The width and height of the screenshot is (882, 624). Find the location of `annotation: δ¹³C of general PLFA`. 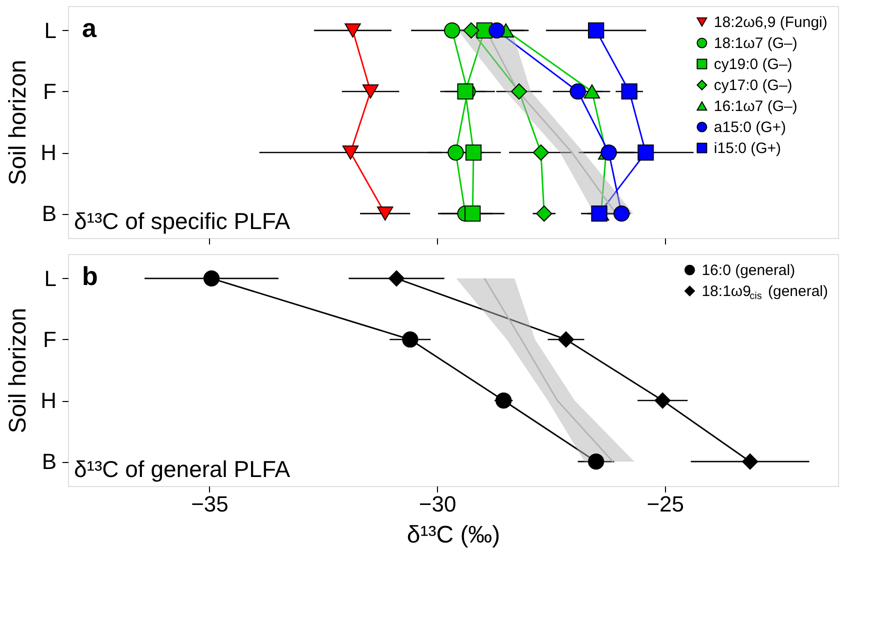

annotation: δ¹³C of general PLFA is located at coordinates (182, 469).